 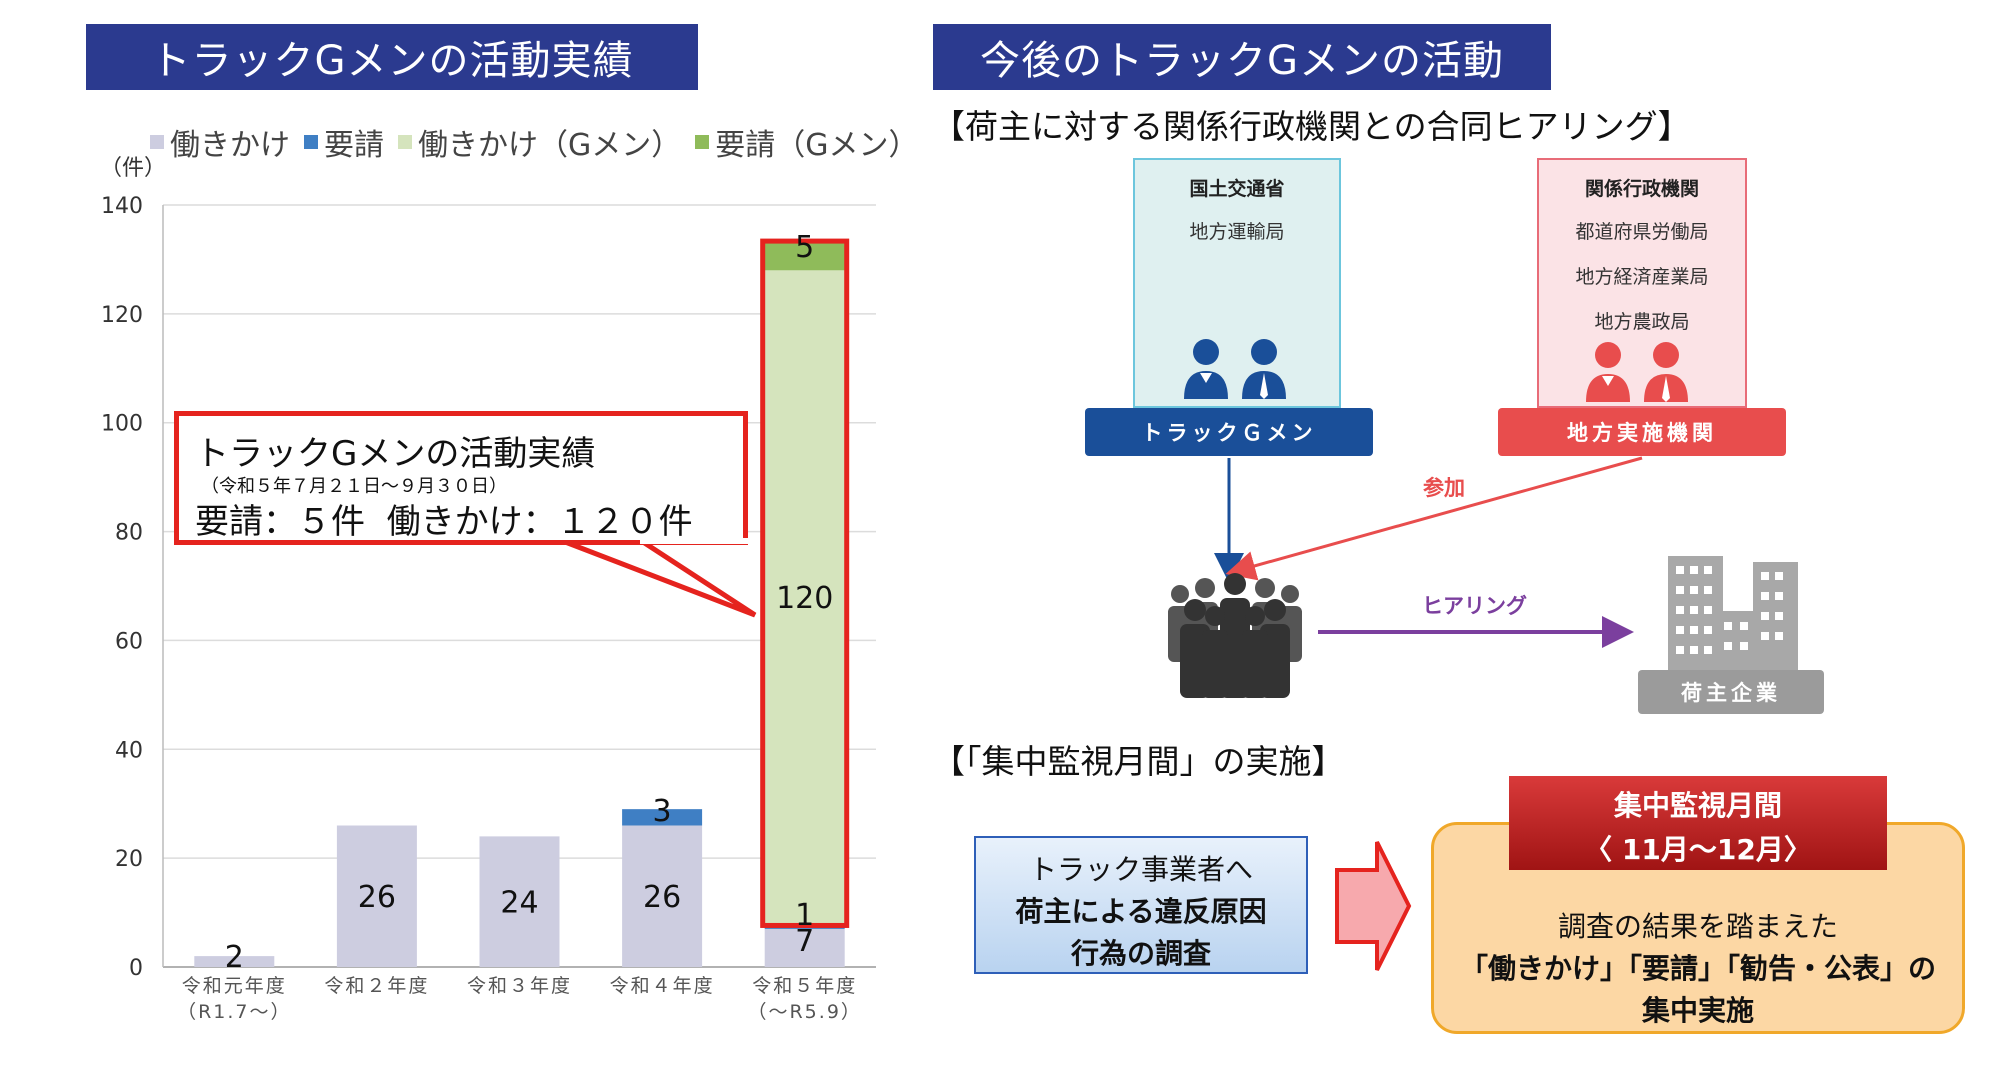 I want to click on legend-item: 働きかけ（Gメン）, so click(x=539, y=142).